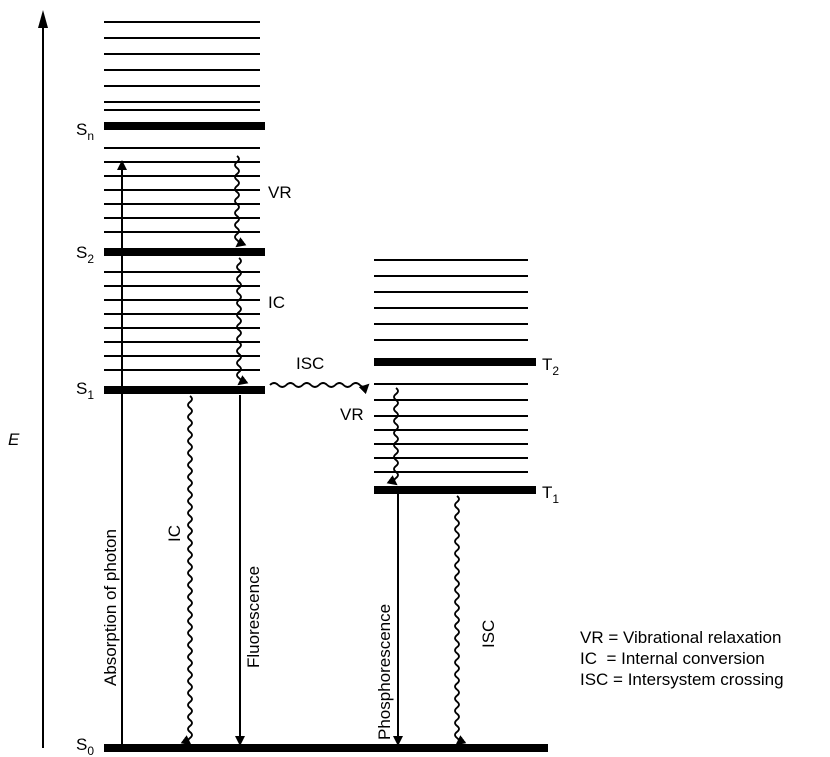  Describe the element at coordinates (455, 376) in the screenshot. I see `triplet-levels` at that location.